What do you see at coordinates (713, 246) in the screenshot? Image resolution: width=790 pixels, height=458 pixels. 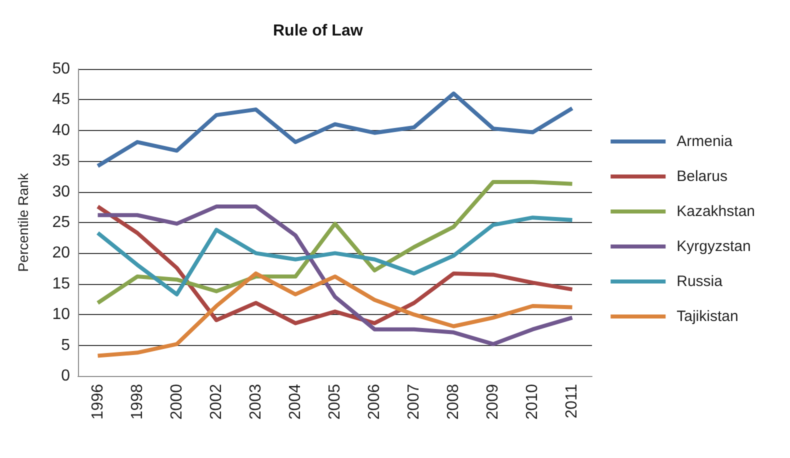 I see `legend-label: Kyrgyzstan` at bounding box center [713, 246].